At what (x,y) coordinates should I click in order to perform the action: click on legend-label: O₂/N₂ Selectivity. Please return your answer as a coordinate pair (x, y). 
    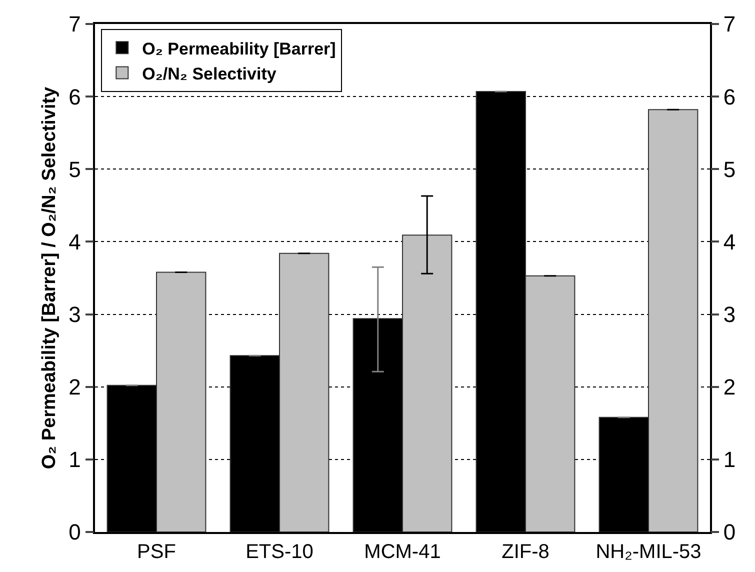
    Looking at the image, I should click on (209, 74).